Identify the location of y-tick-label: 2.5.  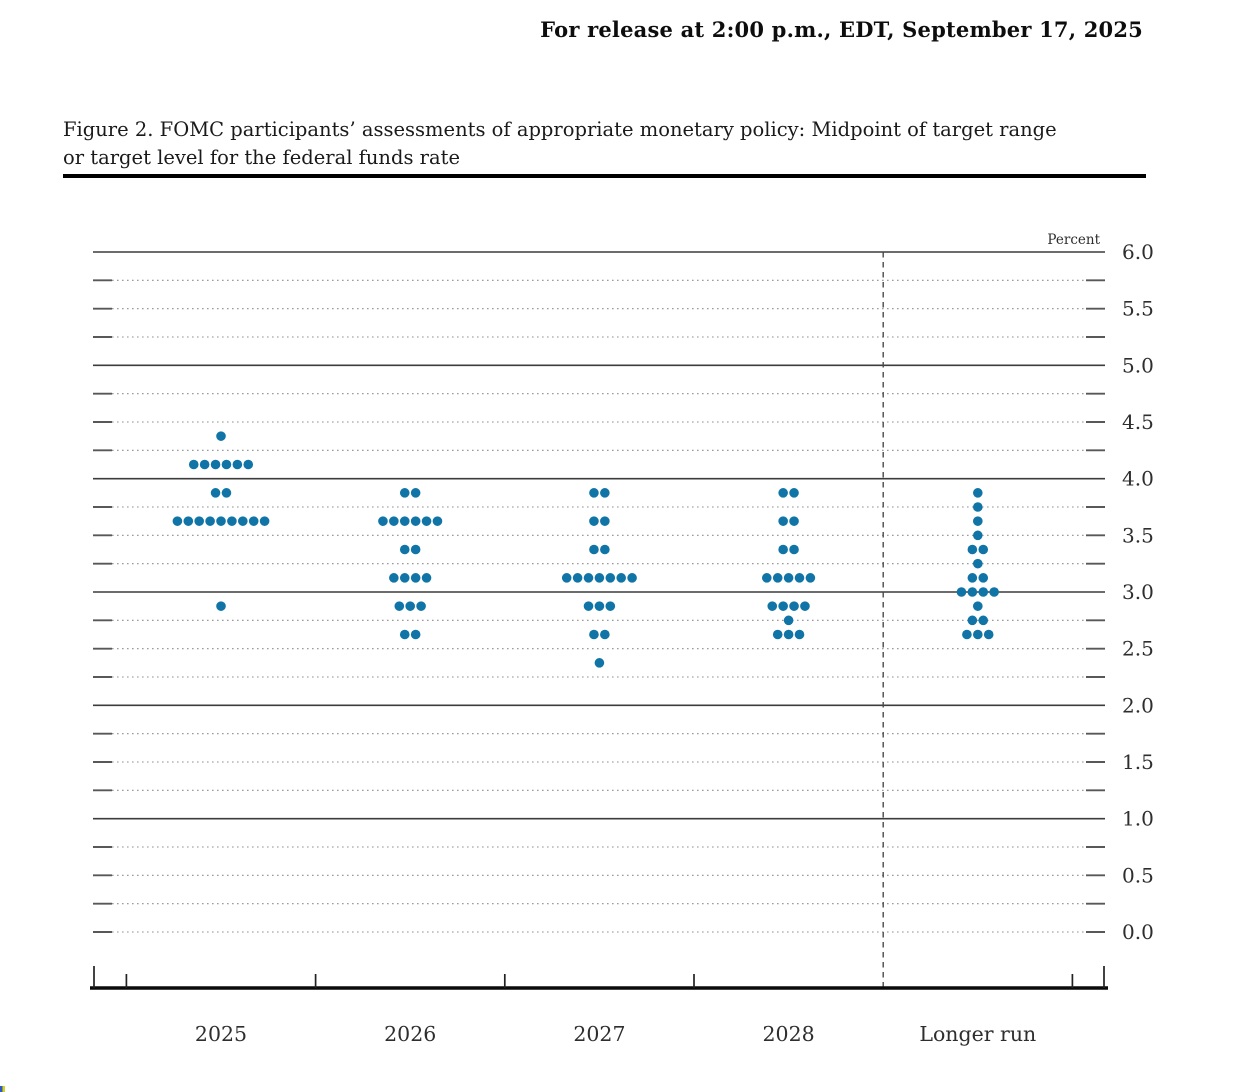
(1138, 649).